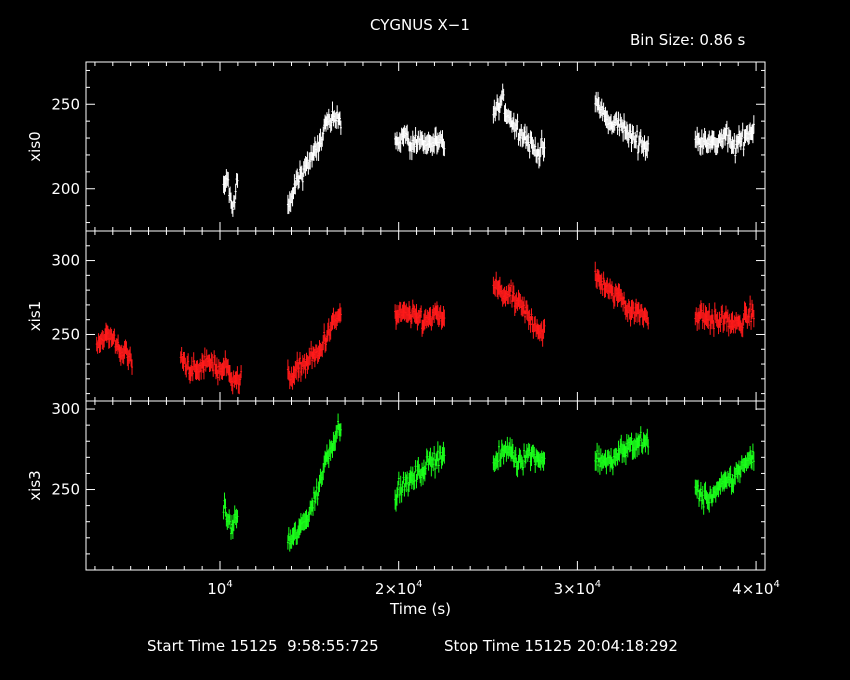  What do you see at coordinates (399, 588) in the screenshot?
I see `x-tick-label: 2×104` at bounding box center [399, 588].